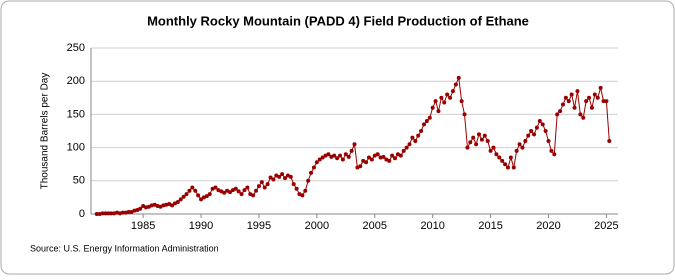 The height and width of the screenshot is (280, 675). What do you see at coordinates (606, 226) in the screenshot?
I see `x-tick-label: 2025` at bounding box center [606, 226].